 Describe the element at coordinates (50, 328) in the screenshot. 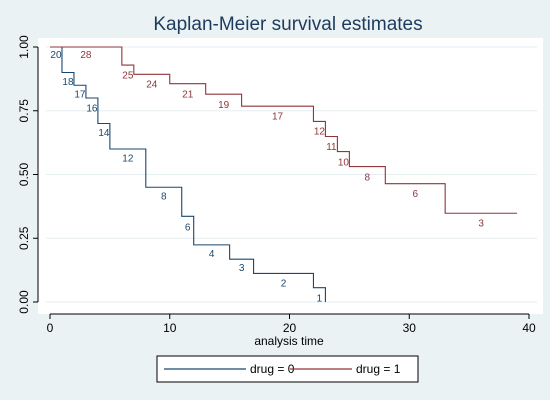

I see `x-tick-label-0: 0` at that location.